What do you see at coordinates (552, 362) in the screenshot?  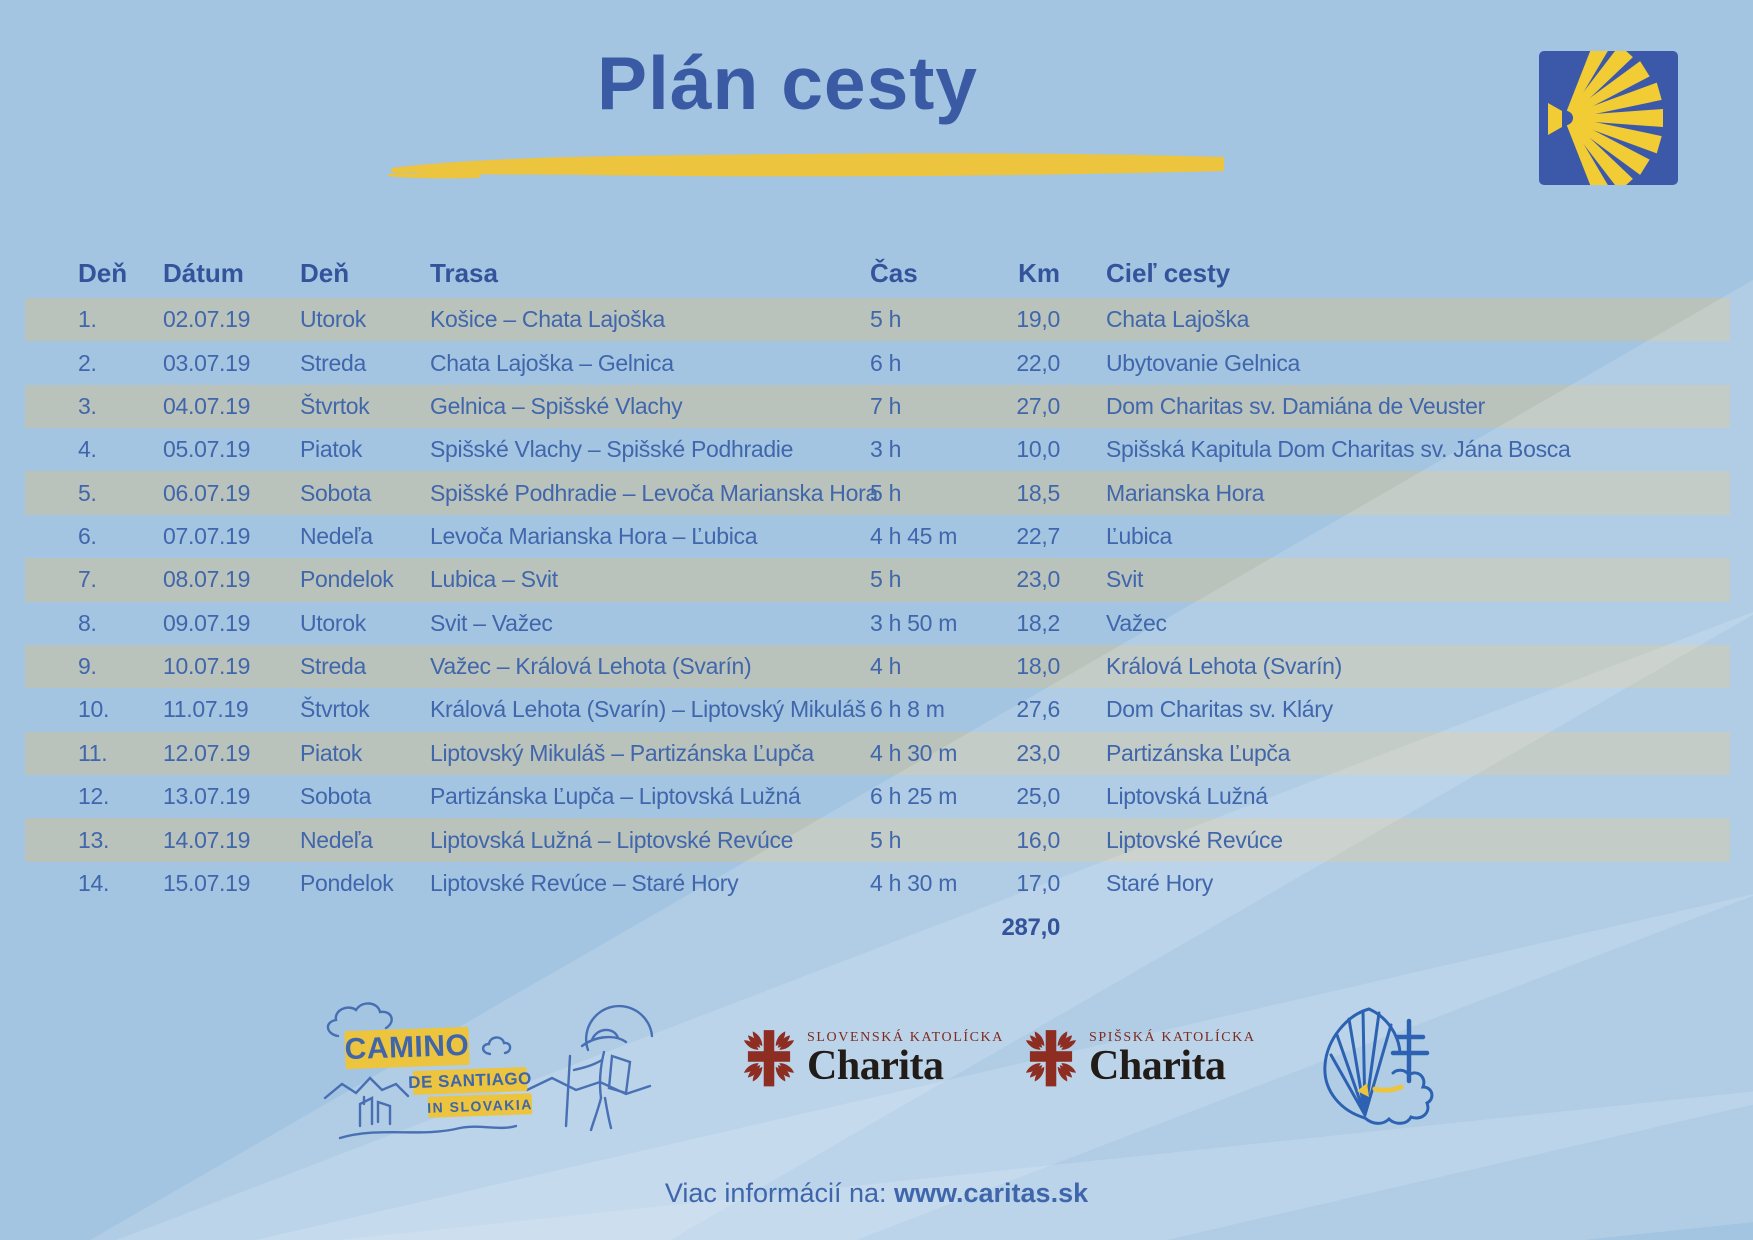 I see `cell-route: Chata Lajoška – Gelnica` at bounding box center [552, 362].